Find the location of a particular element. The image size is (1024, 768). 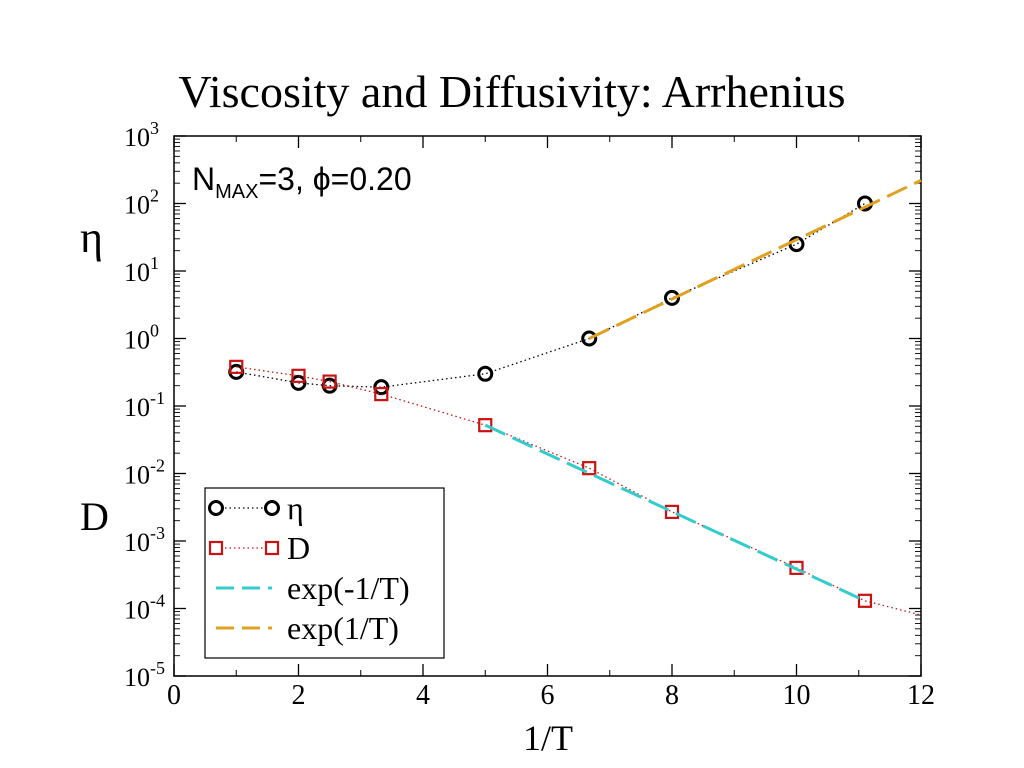

y-tick-label: 10⁻⁵ is located at coordinates (144, 675).